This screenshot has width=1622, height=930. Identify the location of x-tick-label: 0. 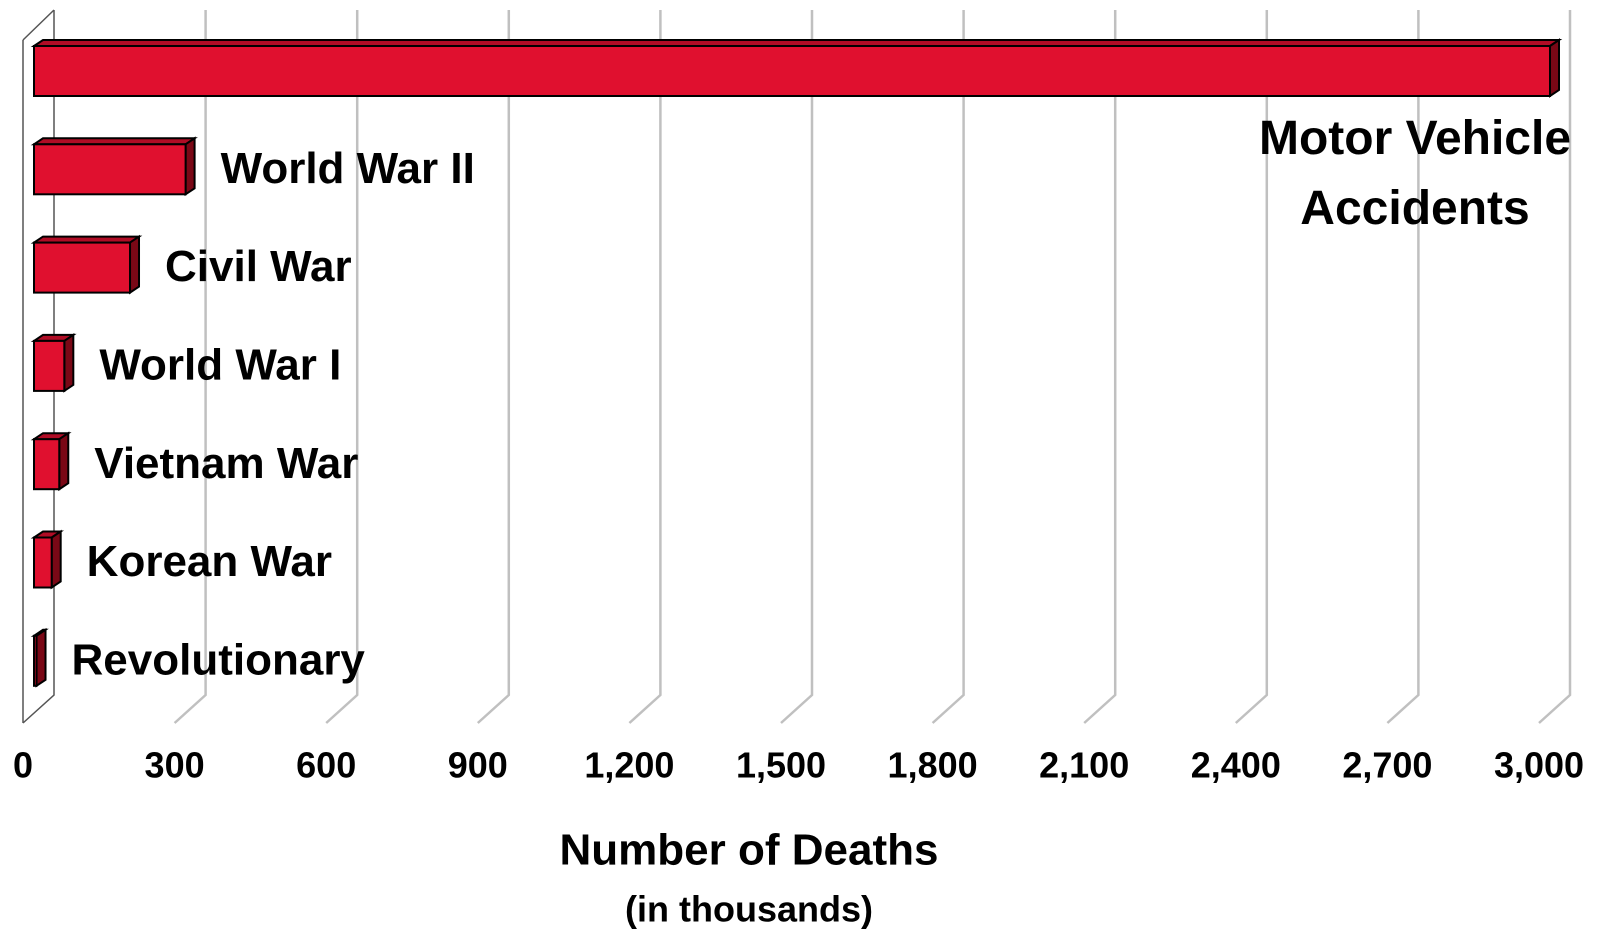
(23, 765).